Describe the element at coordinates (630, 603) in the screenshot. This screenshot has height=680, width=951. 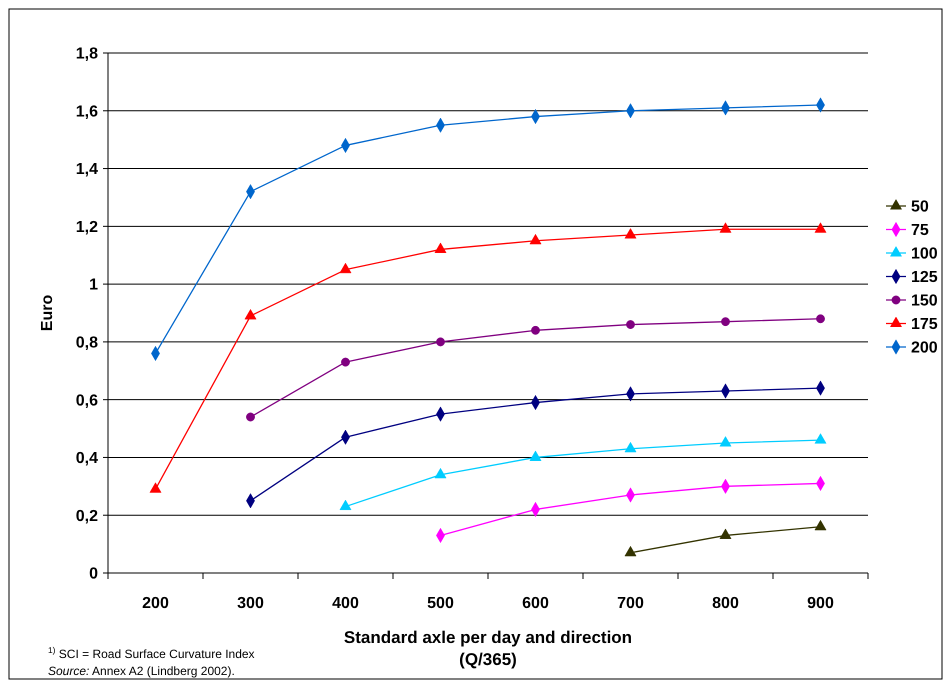
I see `x-tick-label: 700` at that location.